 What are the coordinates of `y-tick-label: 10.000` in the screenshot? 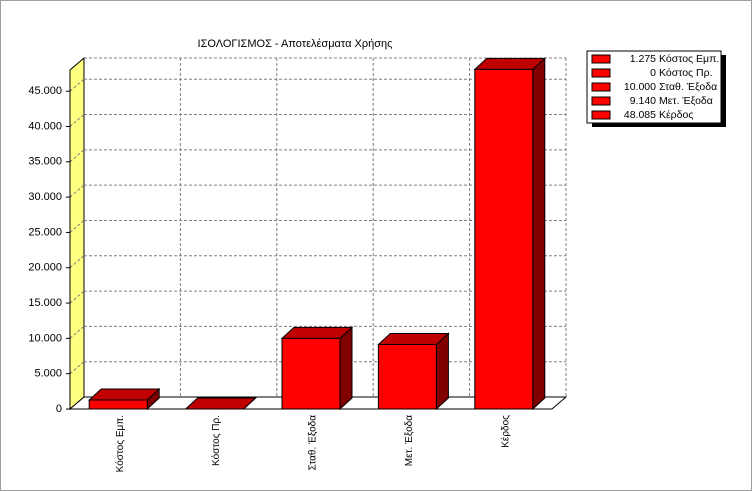 It's located at (45, 338).